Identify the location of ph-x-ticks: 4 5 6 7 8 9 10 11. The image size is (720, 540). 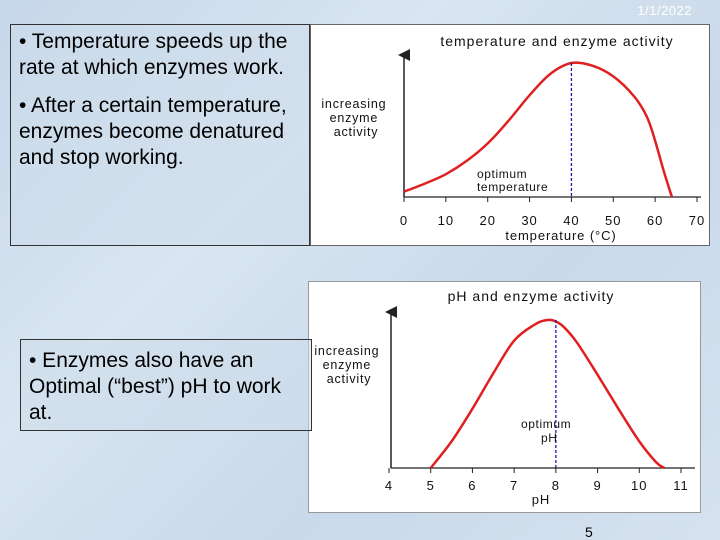
(537, 480).